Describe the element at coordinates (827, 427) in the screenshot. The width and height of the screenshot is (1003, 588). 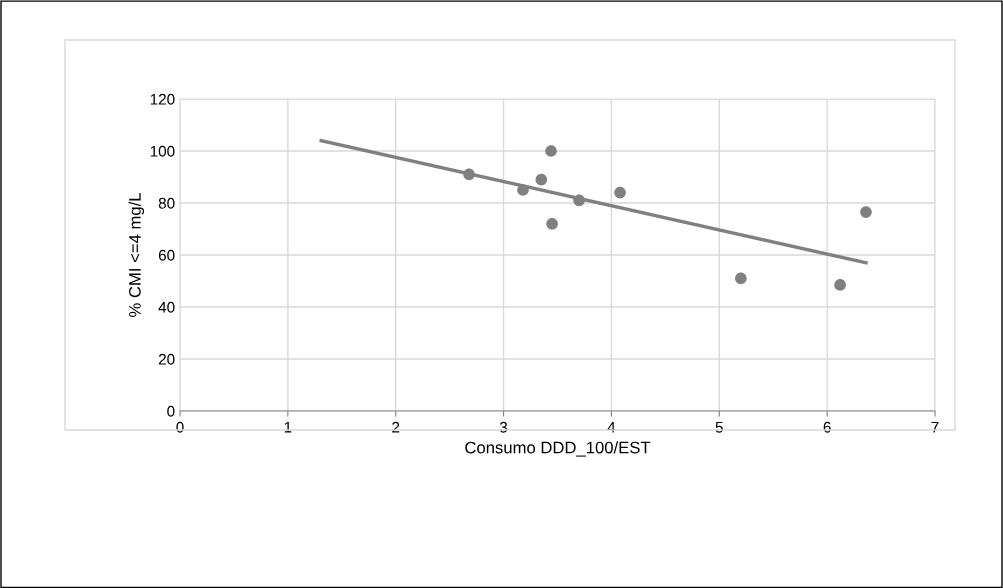
I see `x-tick-label: 6` at that location.